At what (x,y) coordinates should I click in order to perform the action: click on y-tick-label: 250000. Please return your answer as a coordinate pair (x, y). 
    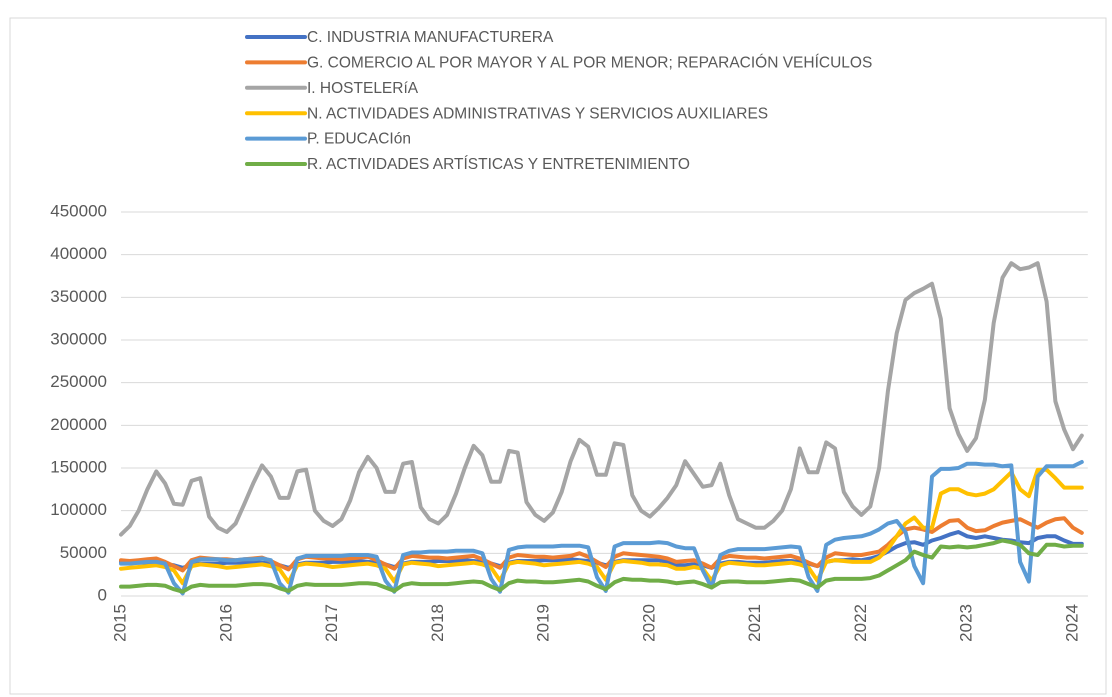
    Looking at the image, I should click on (78, 381).